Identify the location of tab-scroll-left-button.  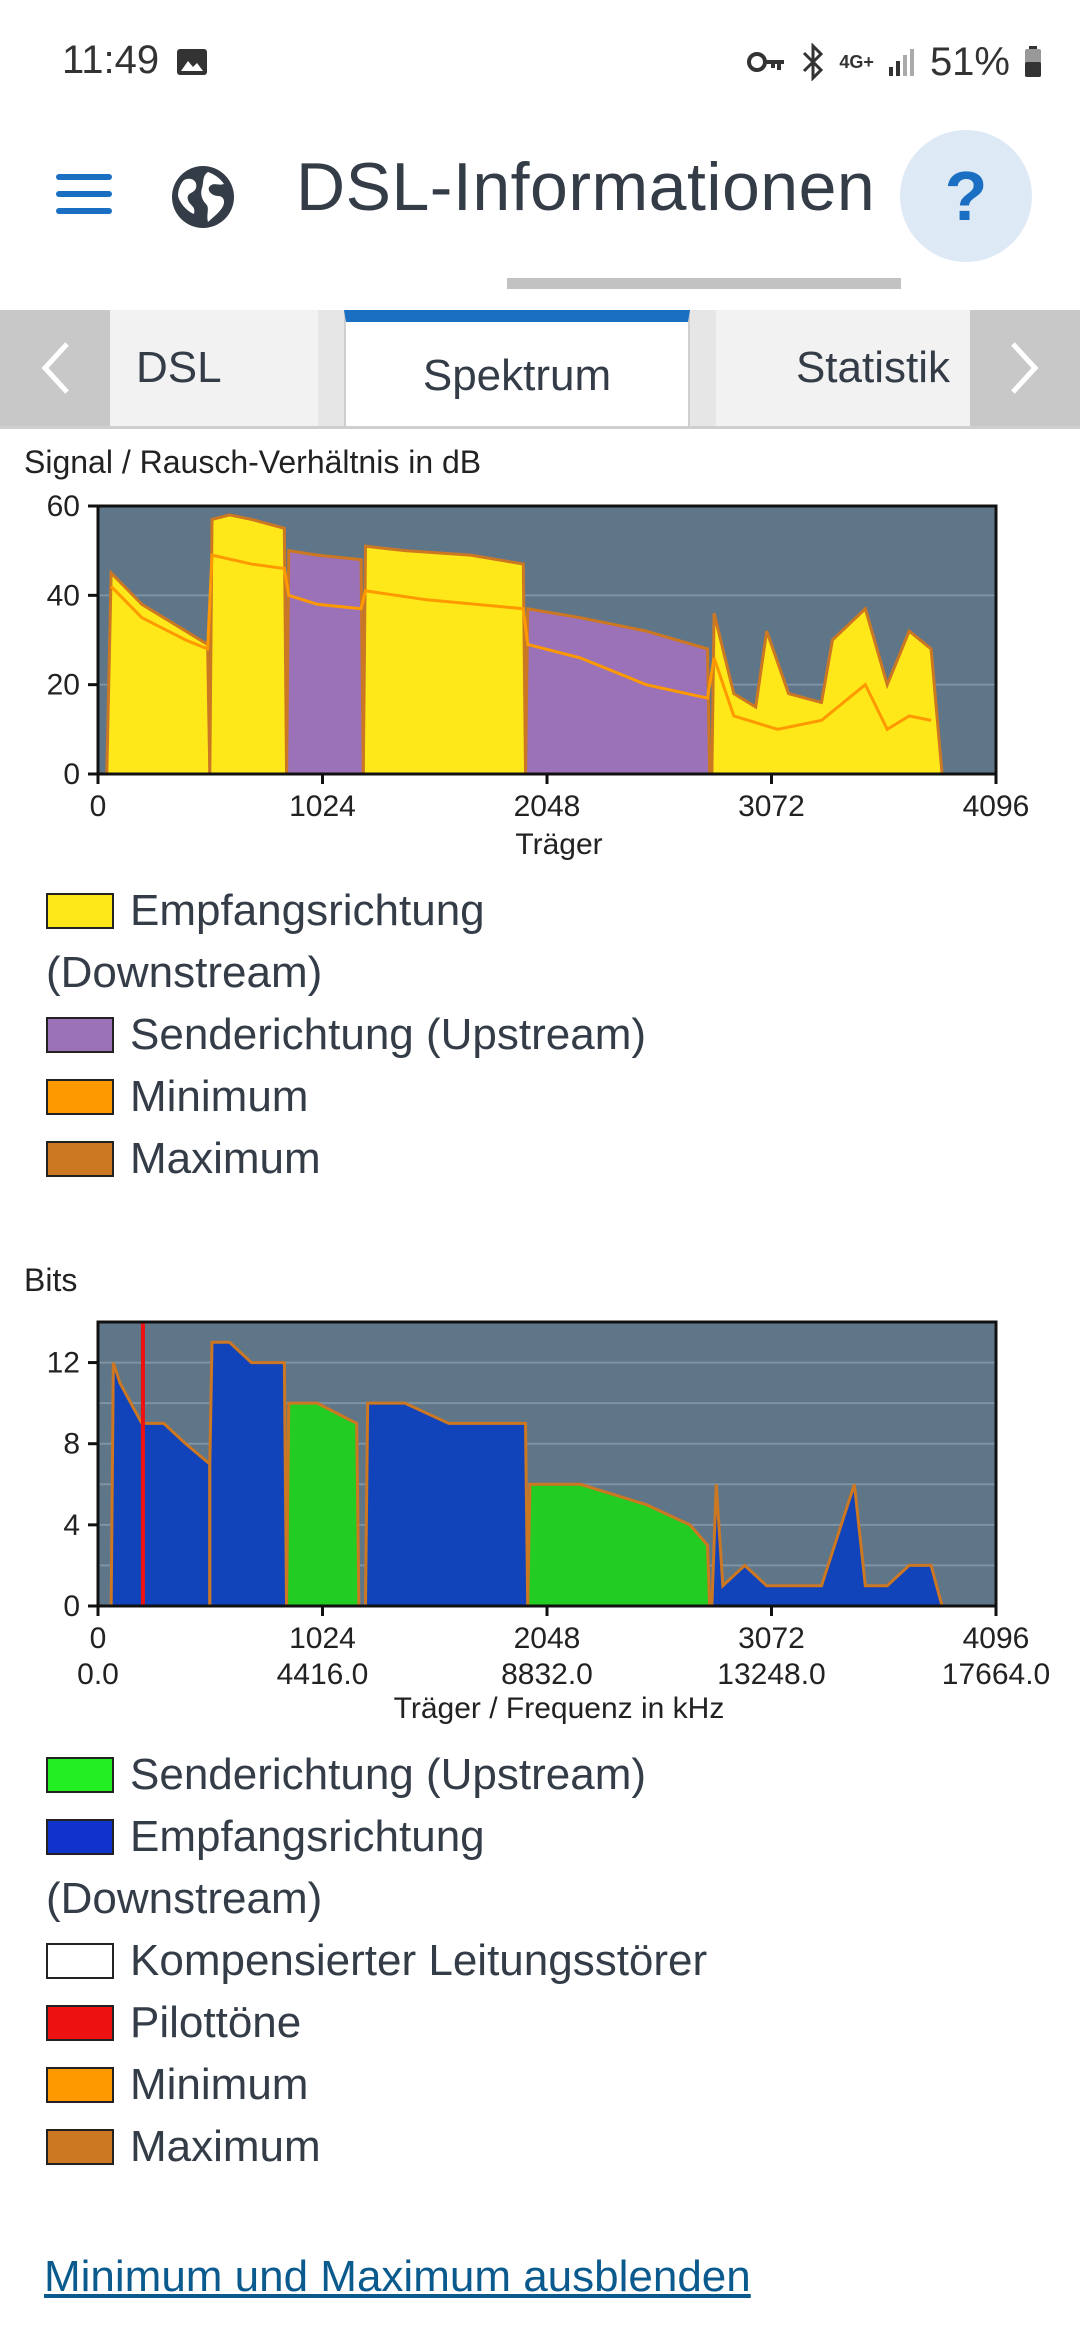
(55, 368).